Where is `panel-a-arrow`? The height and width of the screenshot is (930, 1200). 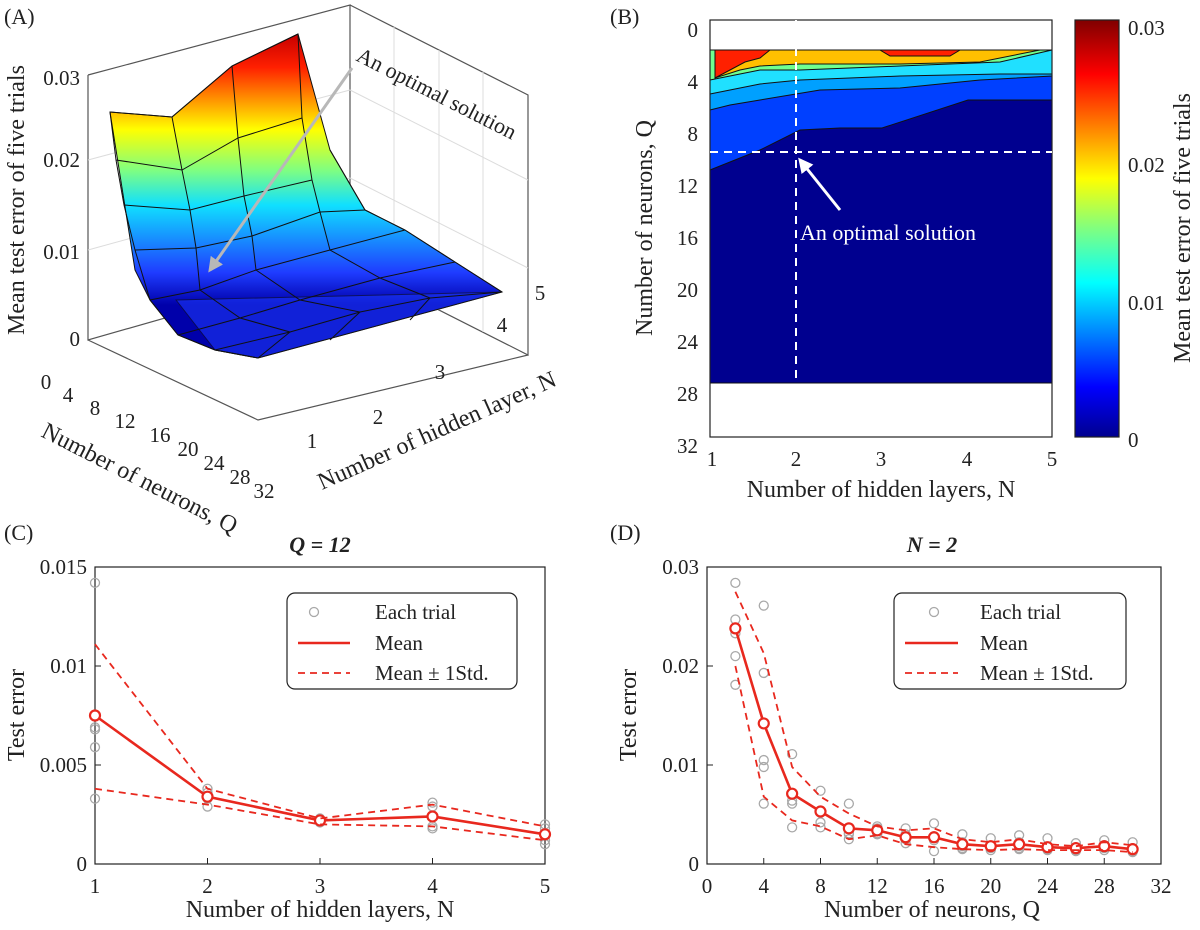 panel-a-arrow is located at coordinates (281, 170).